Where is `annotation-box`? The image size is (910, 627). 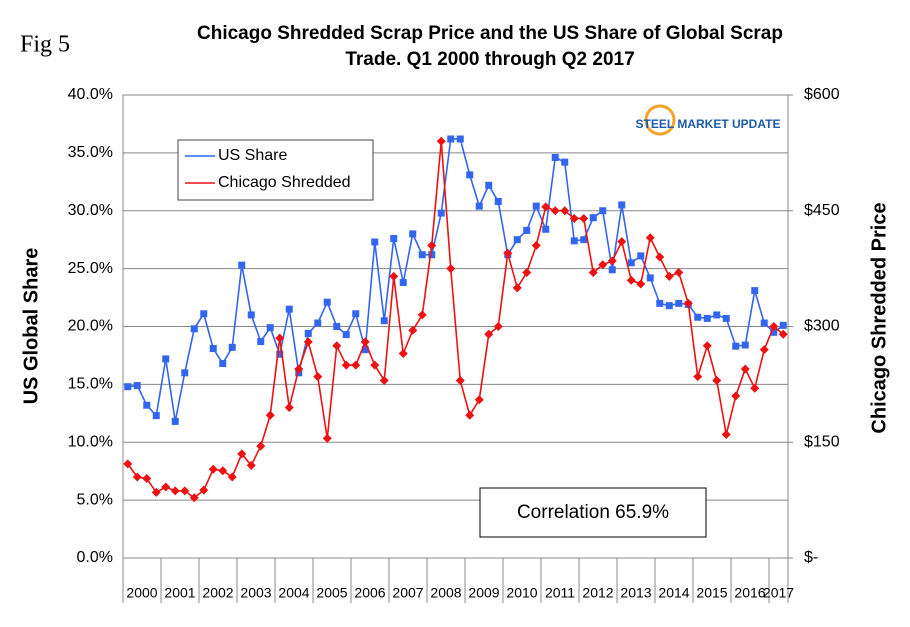 annotation-box is located at coordinates (593, 512).